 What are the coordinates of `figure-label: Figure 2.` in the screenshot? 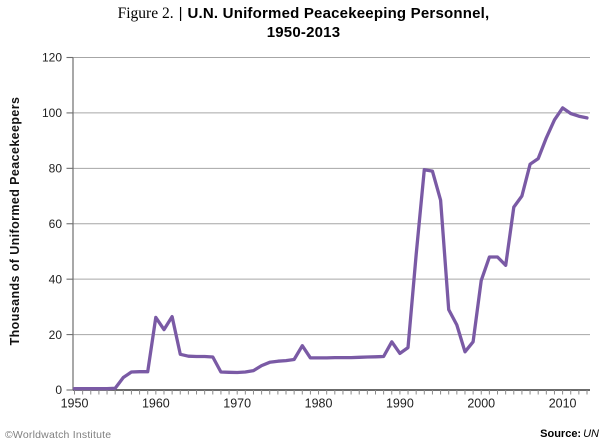 It's located at (145, 13).